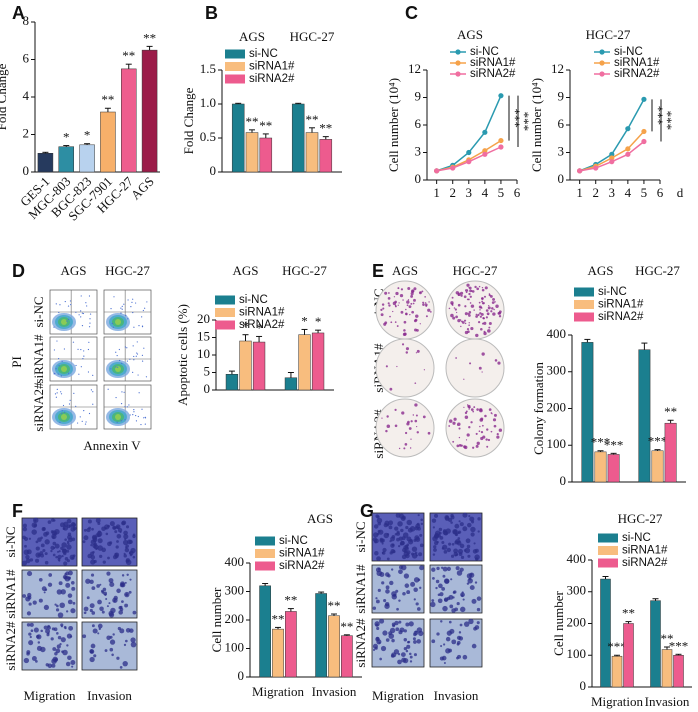 This screenshot has width=698, height=712. Describe the element at coordinates (621, 317) in the screenshot. I see `legend-label: siRNA2#` at that location.